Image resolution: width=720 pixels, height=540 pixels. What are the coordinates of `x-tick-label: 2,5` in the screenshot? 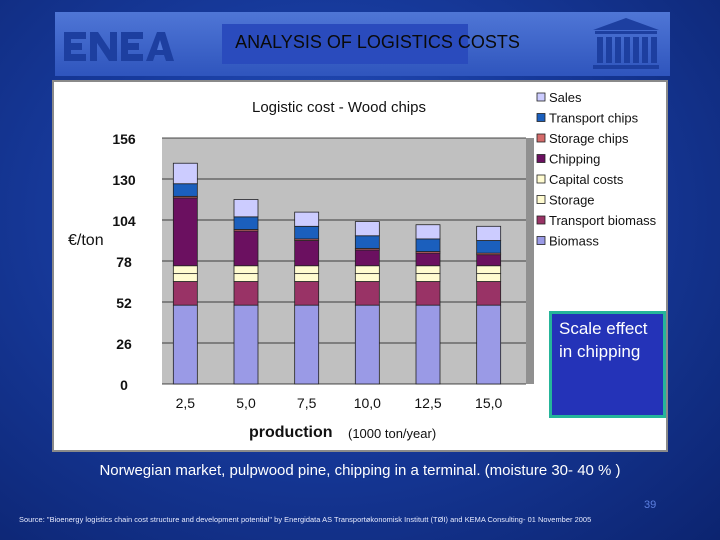 It's located at (186, 403).